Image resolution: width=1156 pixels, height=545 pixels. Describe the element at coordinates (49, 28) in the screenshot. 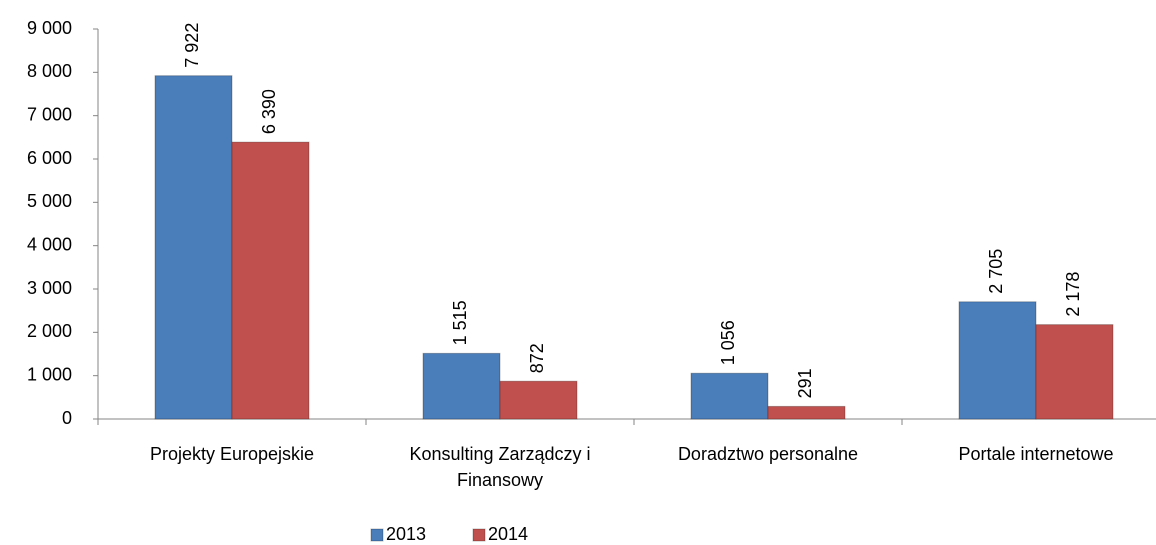

I see `y-tick-label: 9 000` at that location.